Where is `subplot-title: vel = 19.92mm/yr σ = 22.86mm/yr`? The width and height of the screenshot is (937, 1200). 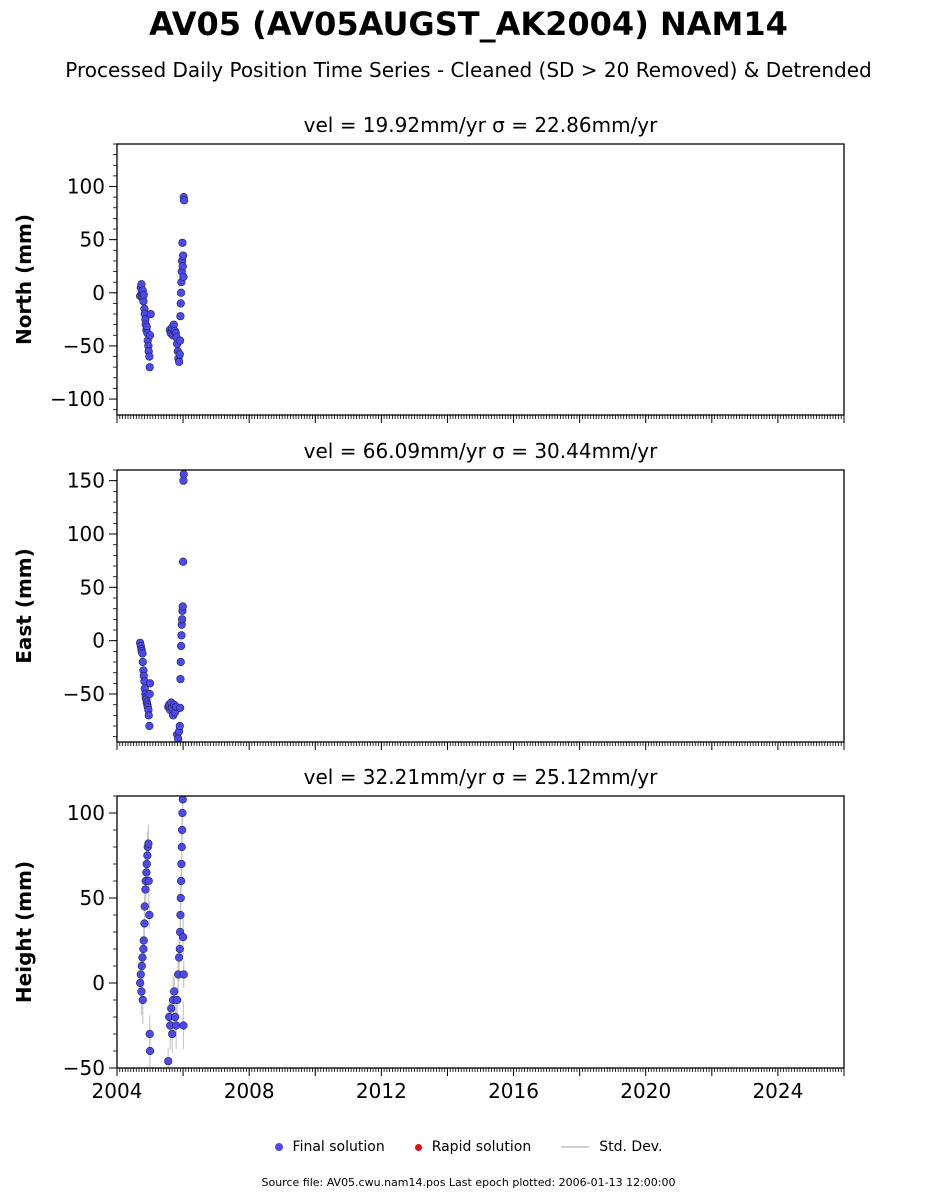 subplot-title: vel = 19.92mm/yr σ = 22.86mm/yr is located at coordinates (481, 125).